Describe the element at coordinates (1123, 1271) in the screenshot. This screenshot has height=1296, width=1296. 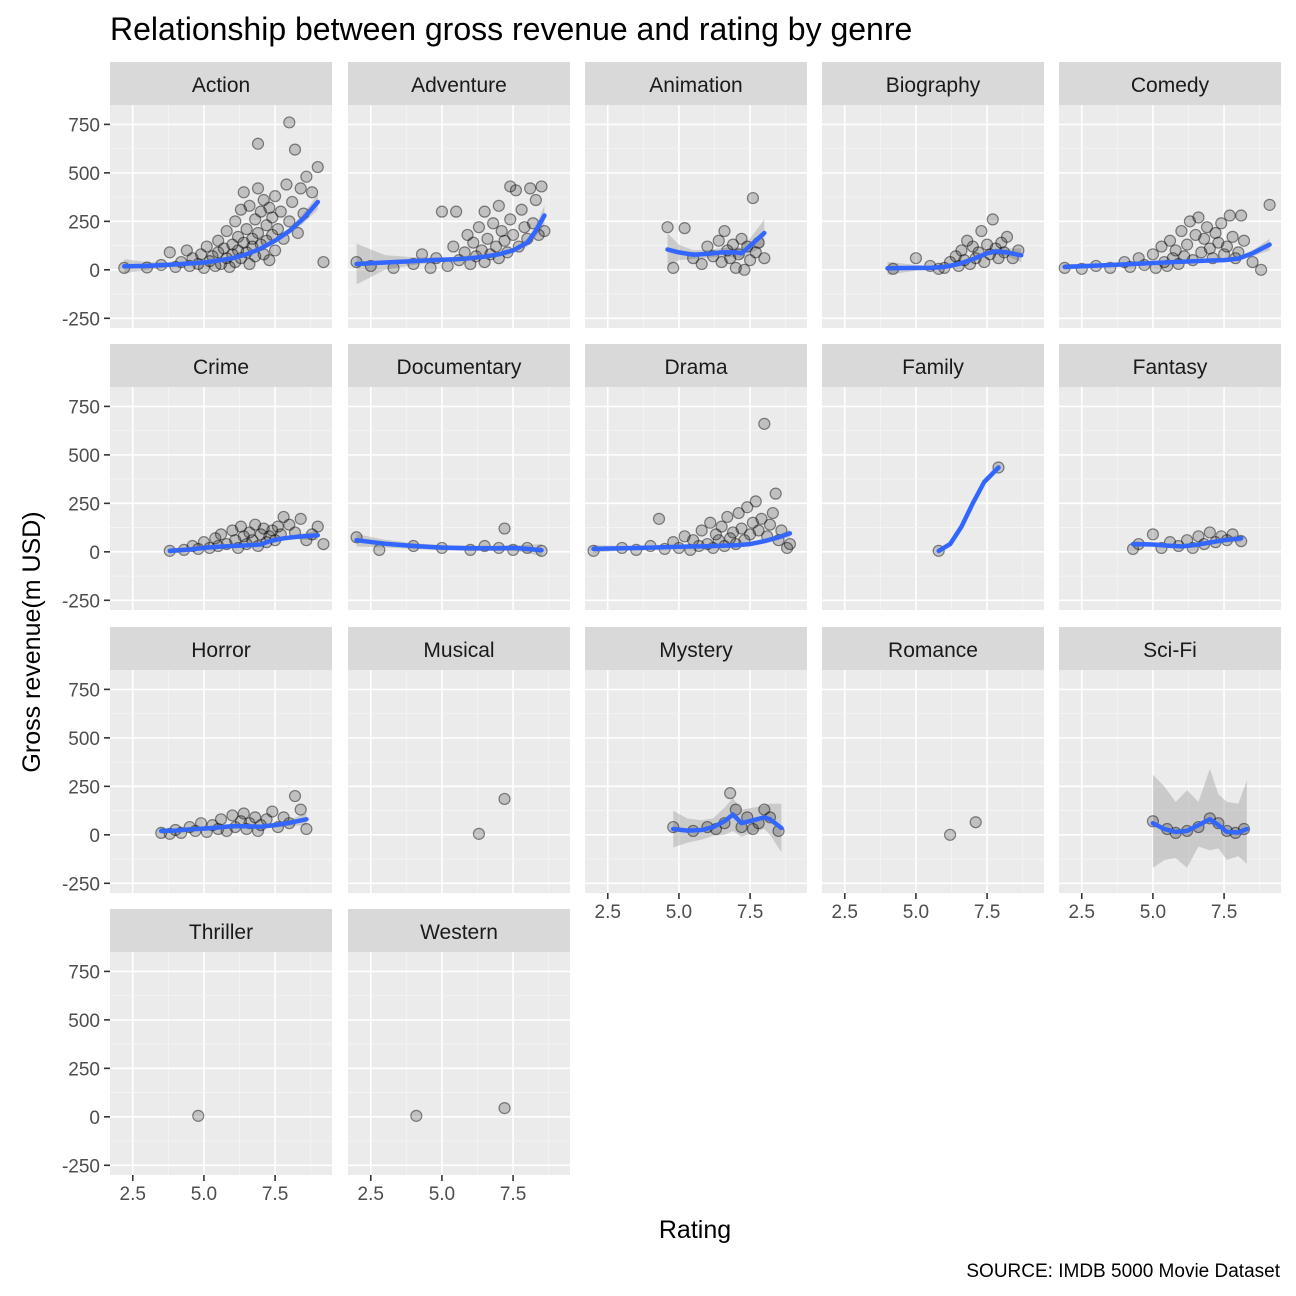
I see `chart-caption: SOURCE: IMDB 5000 Movie Dataset` at that location.